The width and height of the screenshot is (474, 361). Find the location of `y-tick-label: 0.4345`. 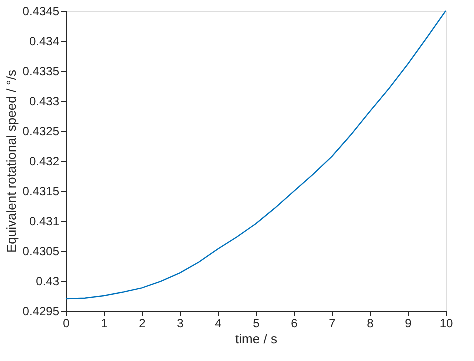

y-tick-label: 0.4345 is located at coordinates (41, 11).